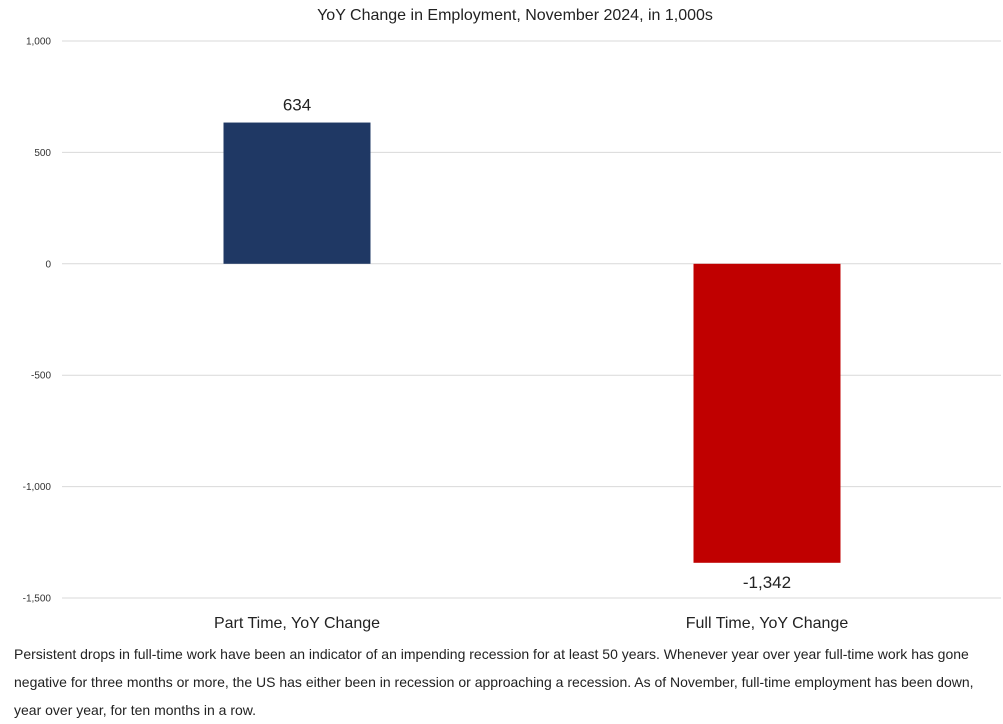  I want to click on y-tick-label: -1,000, so click(37, 487).